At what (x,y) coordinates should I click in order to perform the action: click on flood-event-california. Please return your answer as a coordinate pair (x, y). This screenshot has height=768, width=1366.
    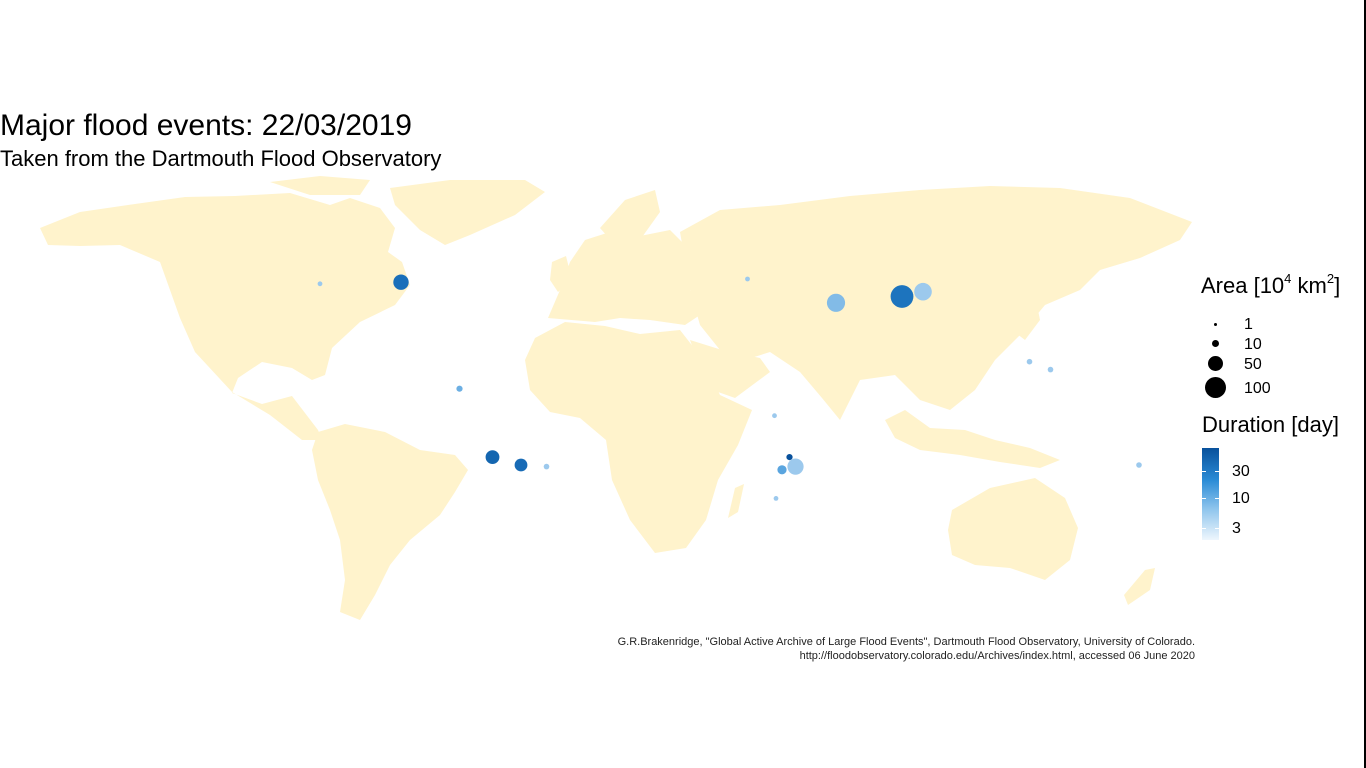
    Looking at the image, I should click on (320, 284).